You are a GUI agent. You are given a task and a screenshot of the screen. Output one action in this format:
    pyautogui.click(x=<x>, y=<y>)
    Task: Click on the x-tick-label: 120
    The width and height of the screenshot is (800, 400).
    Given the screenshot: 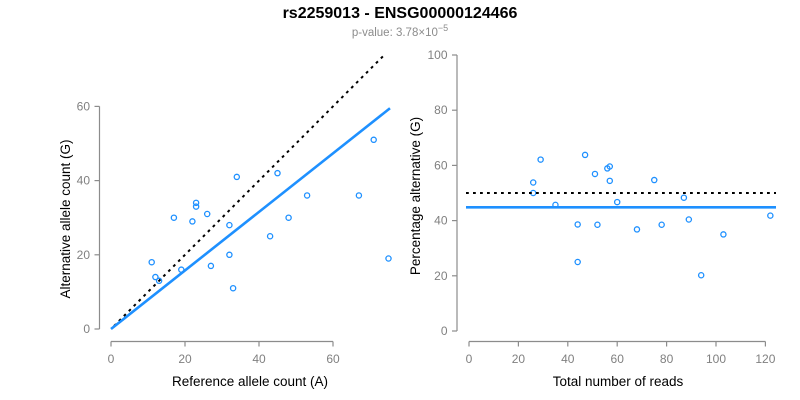 What is the action you would take?
    pyautogui.click(x=765, y=359)
    